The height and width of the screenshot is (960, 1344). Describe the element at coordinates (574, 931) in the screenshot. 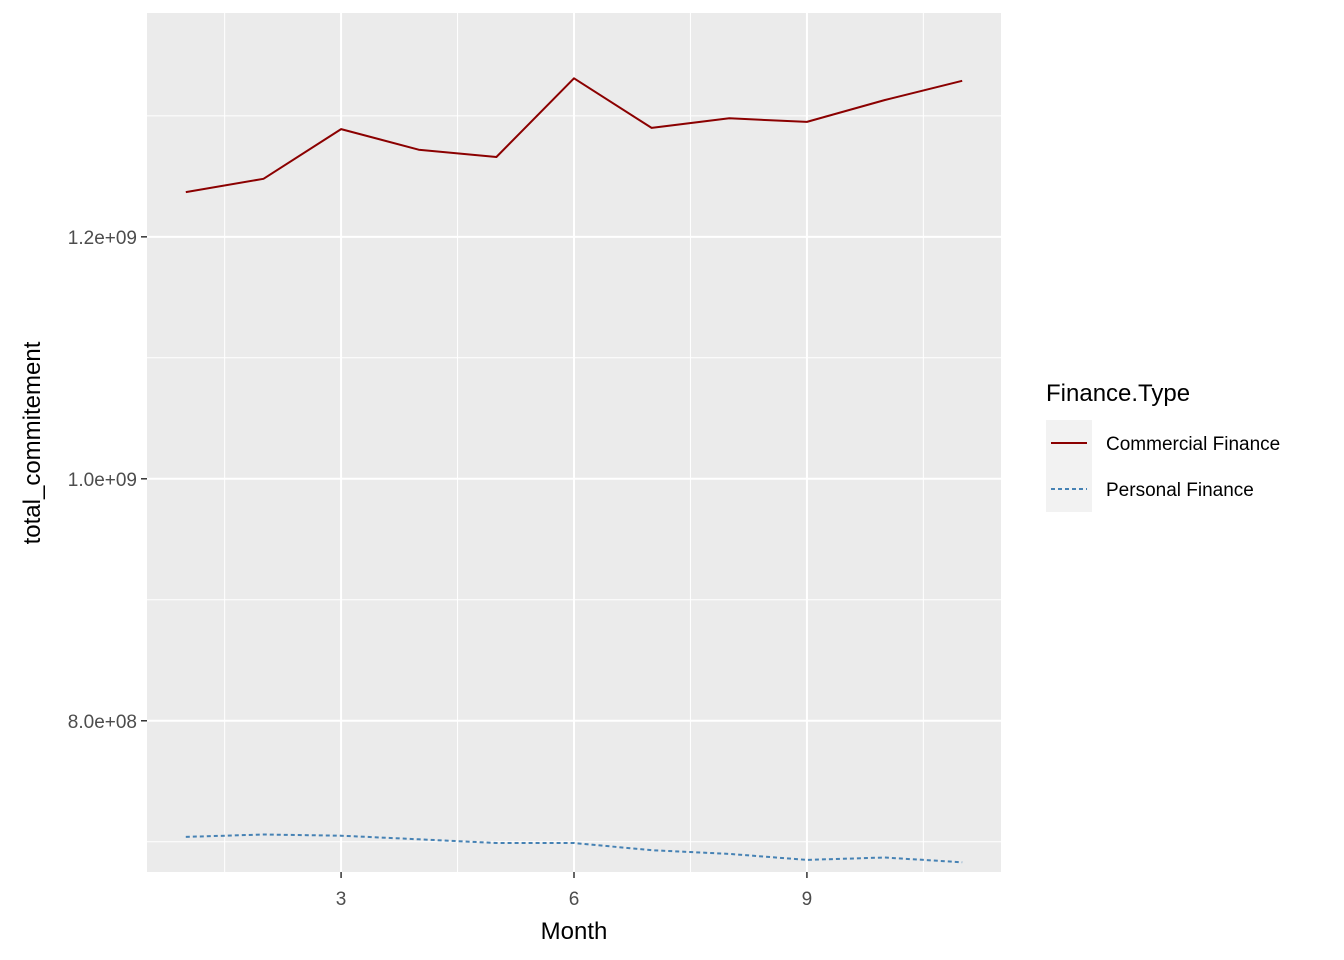

I see `x-axis-title: Month` at that location.